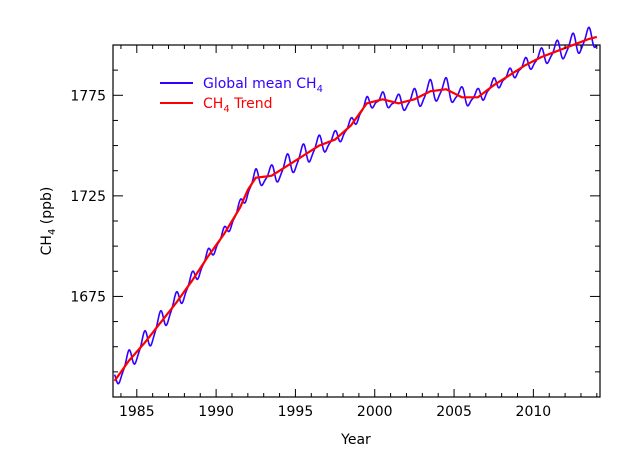  Describe the element at coordinates (375, 412) in the screenshot. I see `x-tick-label: 2000` at that location.